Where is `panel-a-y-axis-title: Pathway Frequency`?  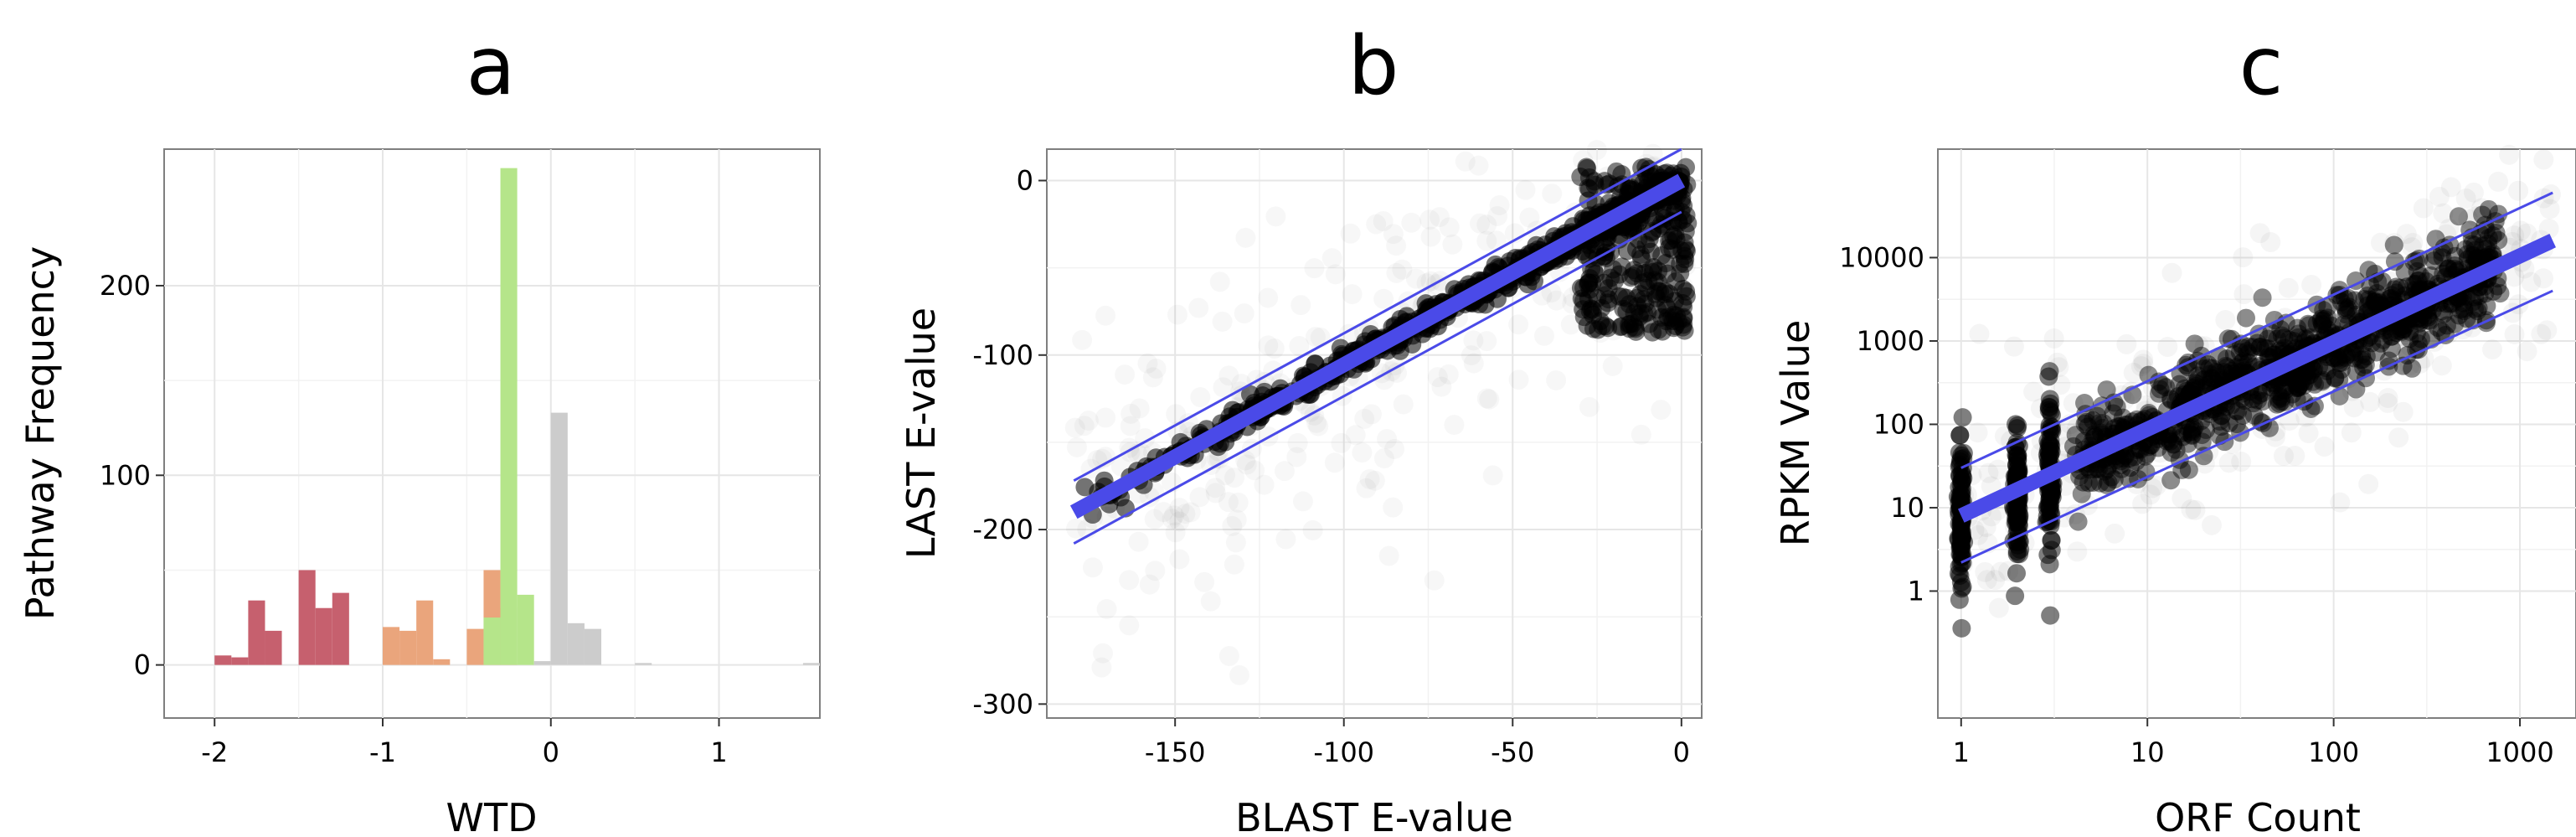
panel-a-y-axis-title: Pathway Frequency is located at coordinates (40, 433).